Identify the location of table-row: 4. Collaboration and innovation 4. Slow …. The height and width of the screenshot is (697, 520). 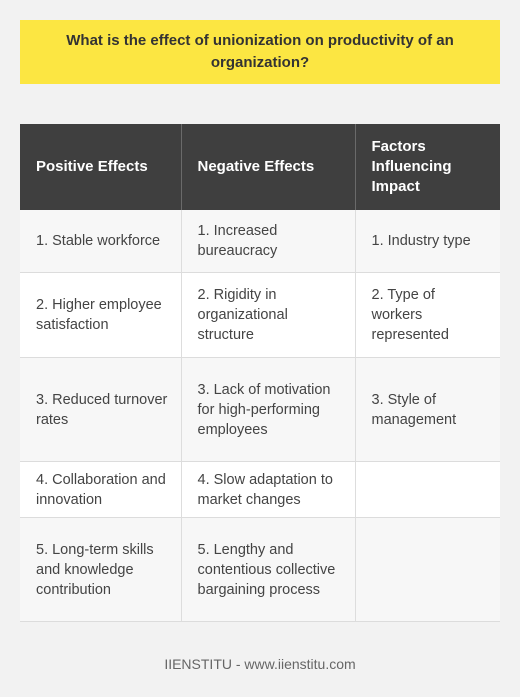
(260, 489).